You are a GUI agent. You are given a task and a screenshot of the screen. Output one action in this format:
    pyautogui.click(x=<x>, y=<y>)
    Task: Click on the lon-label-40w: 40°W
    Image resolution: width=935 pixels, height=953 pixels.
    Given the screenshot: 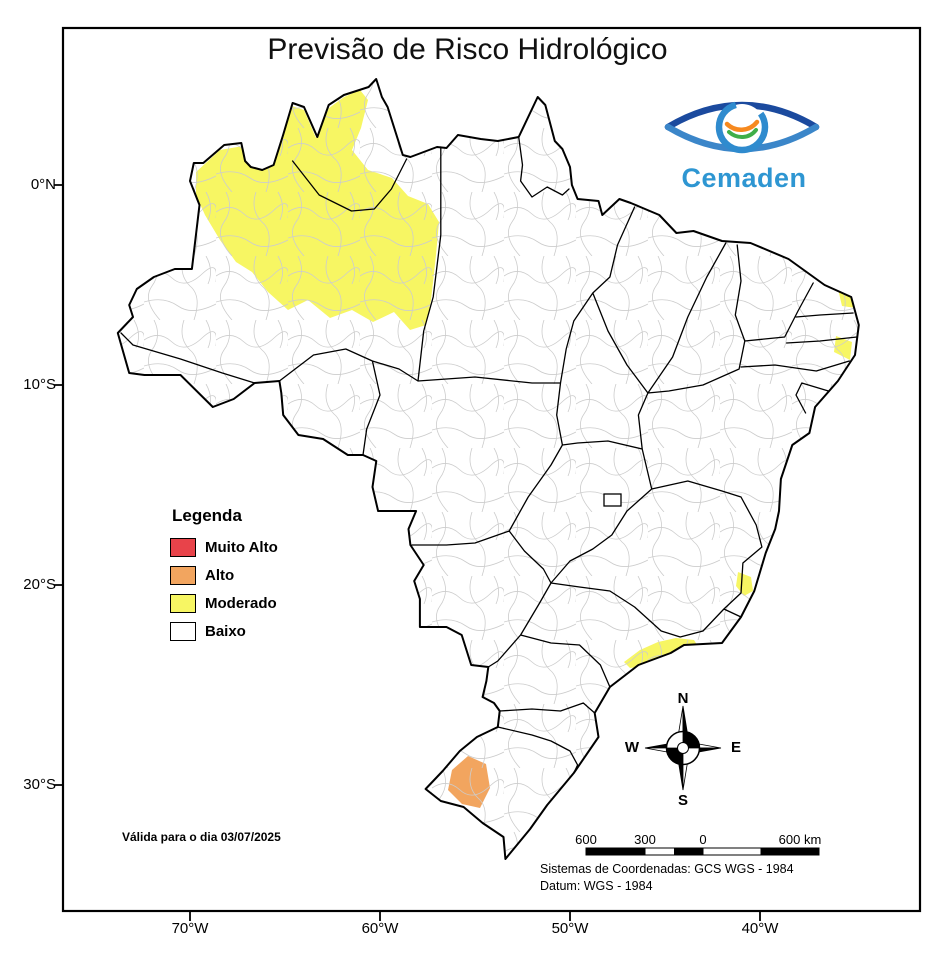 What is the action you would take?
    pyautogui.click(x=760, y=928)
    